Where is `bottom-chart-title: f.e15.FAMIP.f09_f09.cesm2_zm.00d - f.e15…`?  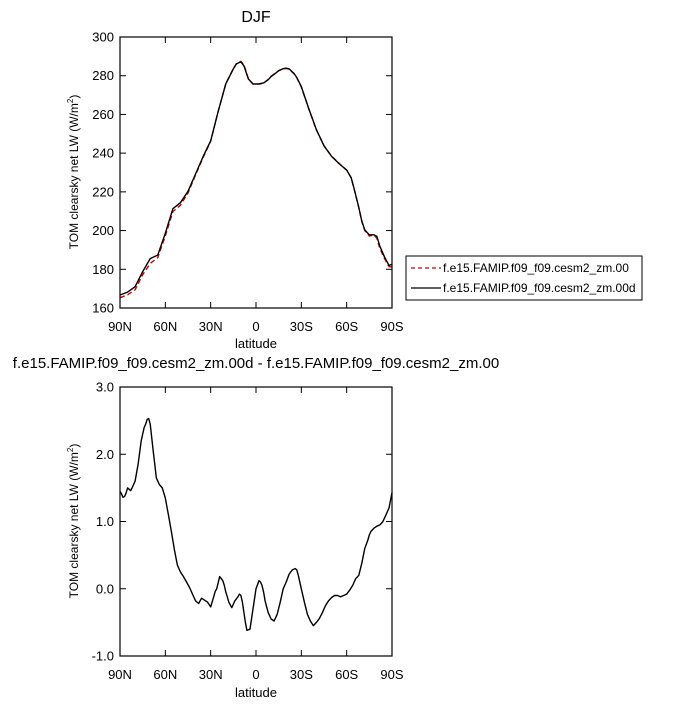
bottom-chart-title: f.e15.FAMIP.f09_f09.cesm2_zm.00d - f.e15… is located at coordinates (256, 363).